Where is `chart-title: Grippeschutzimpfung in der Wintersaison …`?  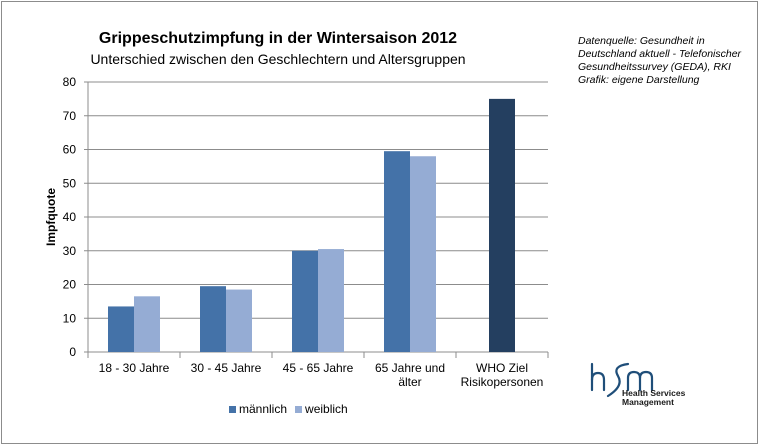 chart-title: Grippeschutzimpfung in der Wintersaison … is located at coordinates (278, 38).